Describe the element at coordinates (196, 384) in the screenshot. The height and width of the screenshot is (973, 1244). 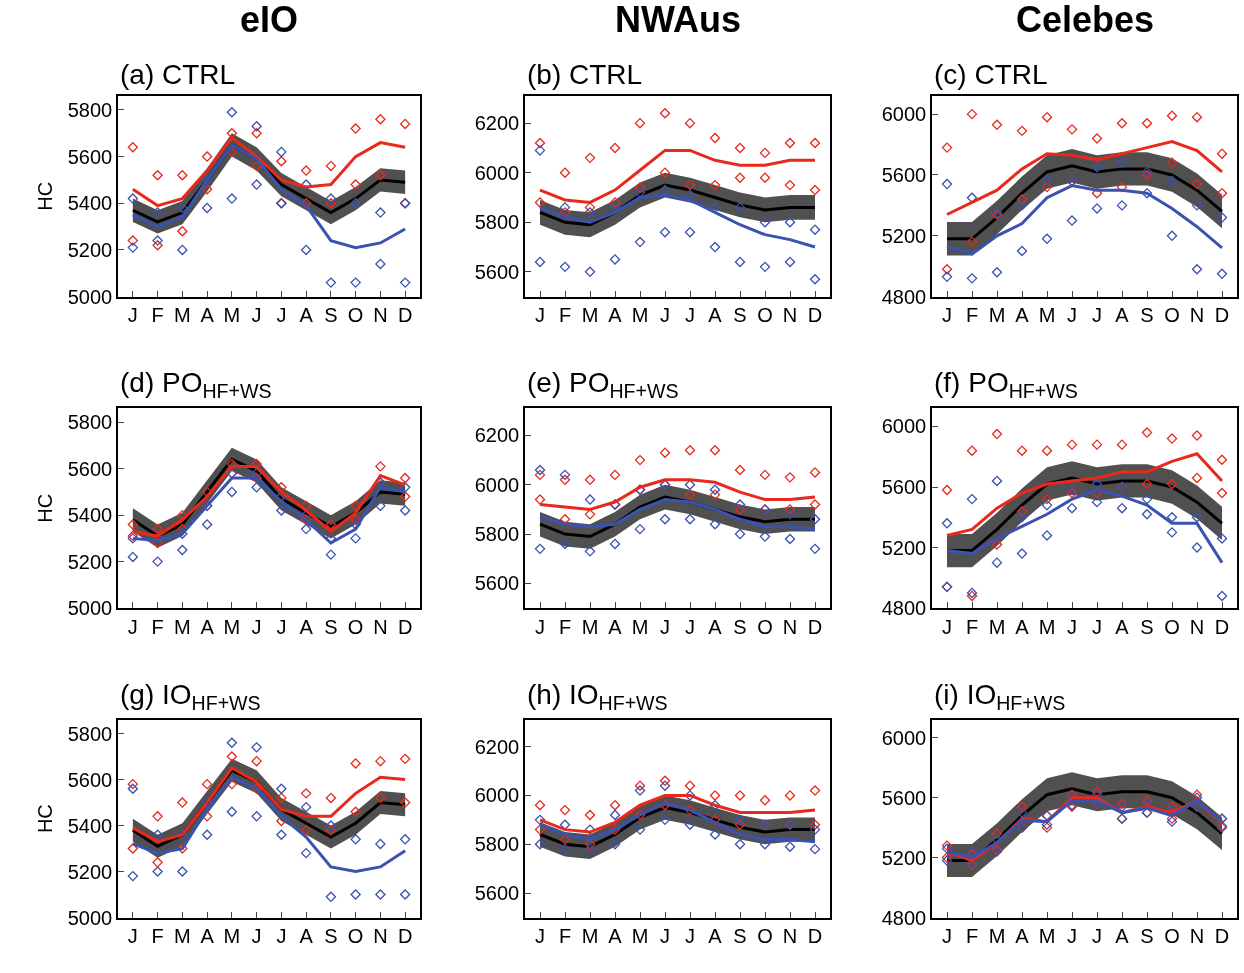
I see `chart-subtitle: (d) PO$_{HF+WS}$` at that location.